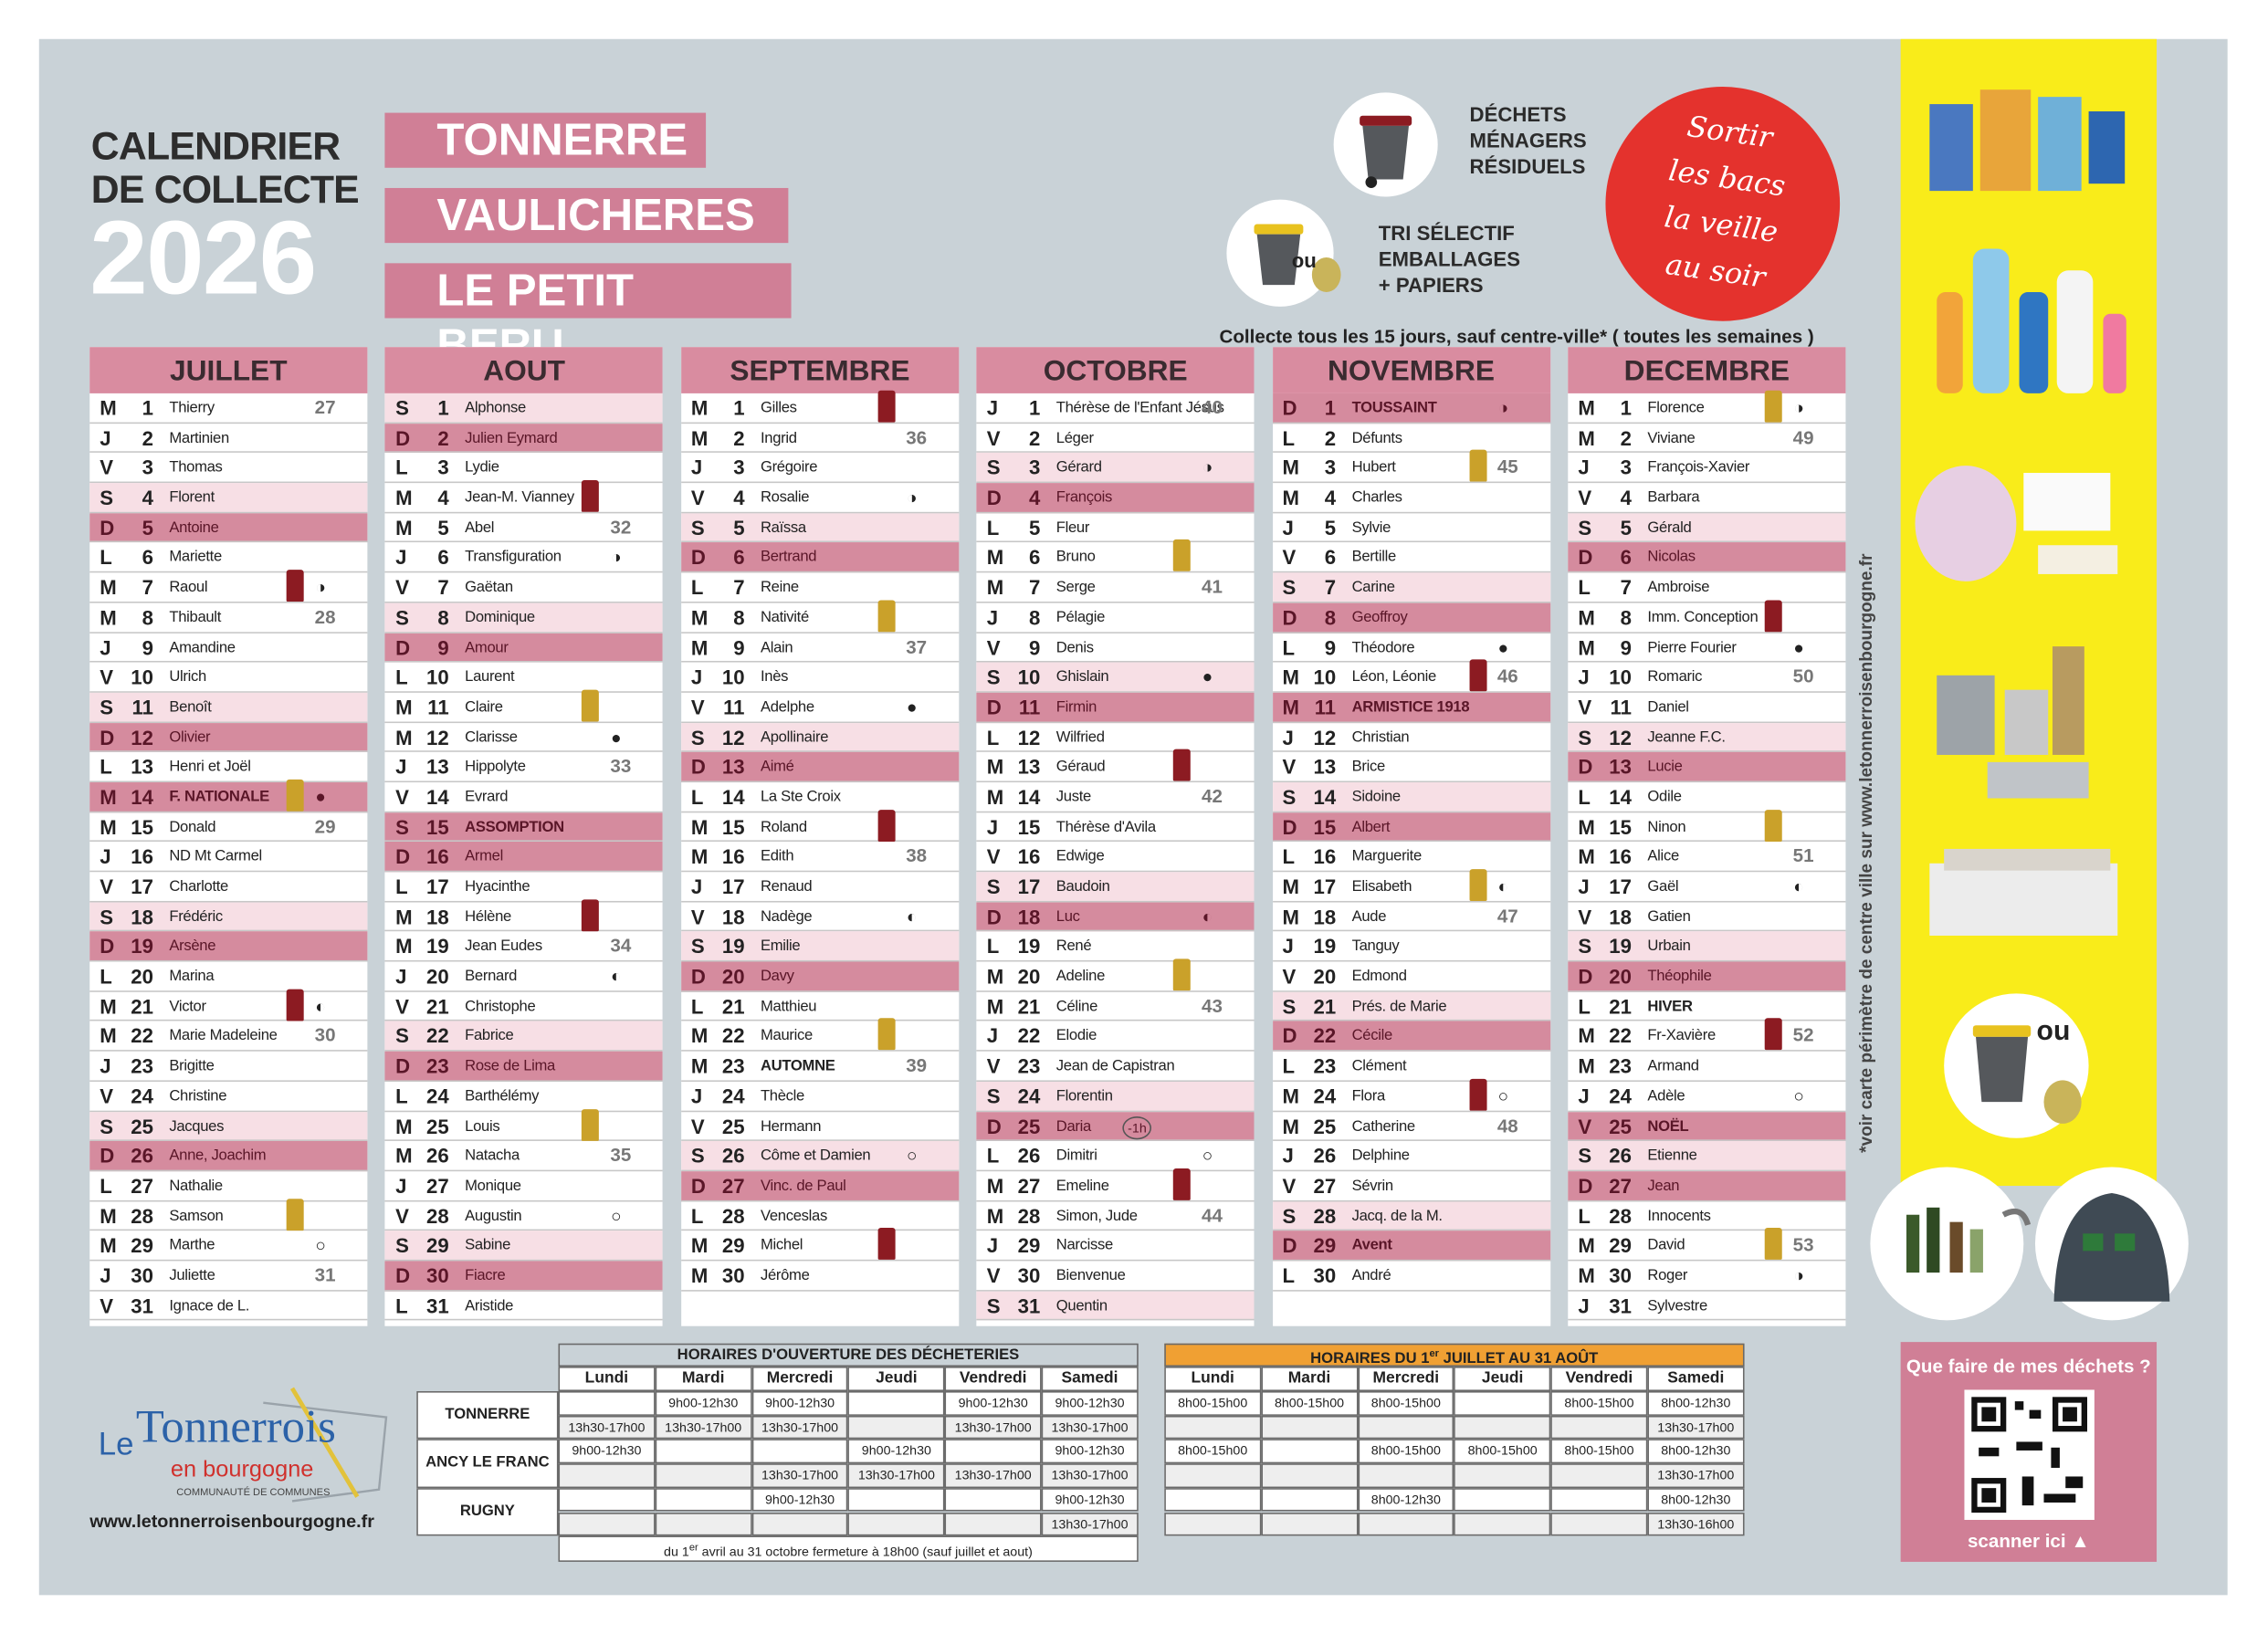  I want to click on saint: Marguerite, so click(1387, 856).